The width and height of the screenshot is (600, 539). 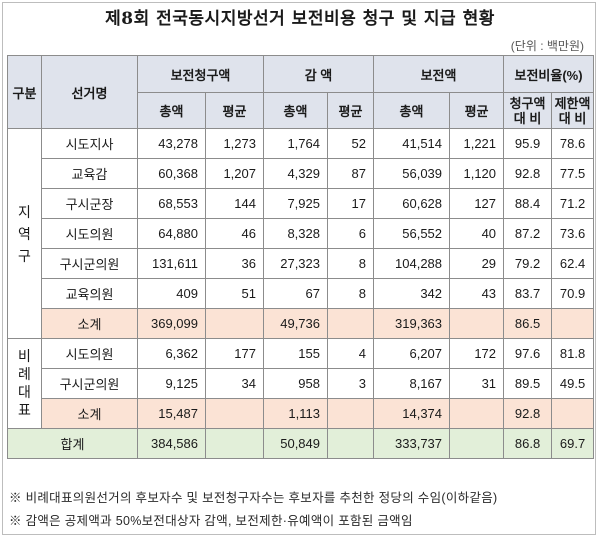 I want to click on ratio-limit: 49.5, so click(x=573, y=383).